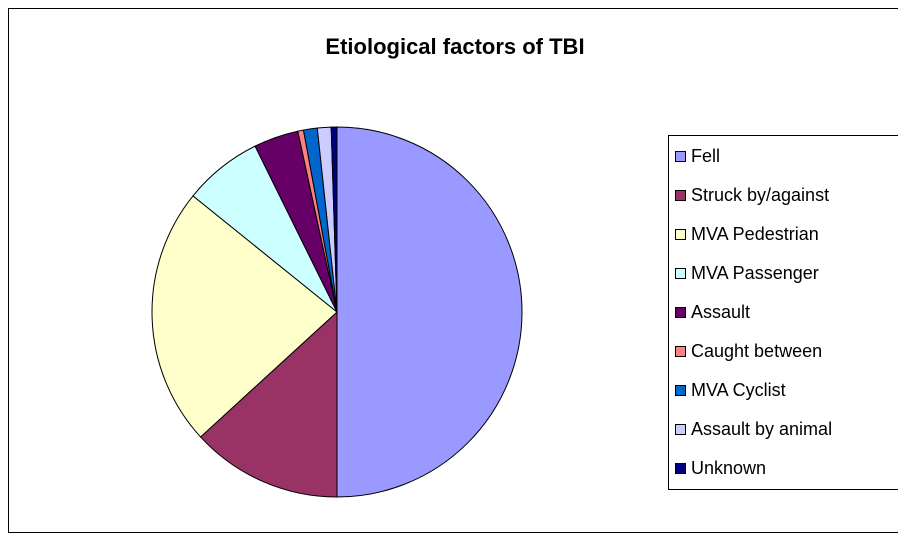 The height and width of the screenshot is (541, 898). I want to click on chart-title: Etiological factors of TBI, so click(454, 46).